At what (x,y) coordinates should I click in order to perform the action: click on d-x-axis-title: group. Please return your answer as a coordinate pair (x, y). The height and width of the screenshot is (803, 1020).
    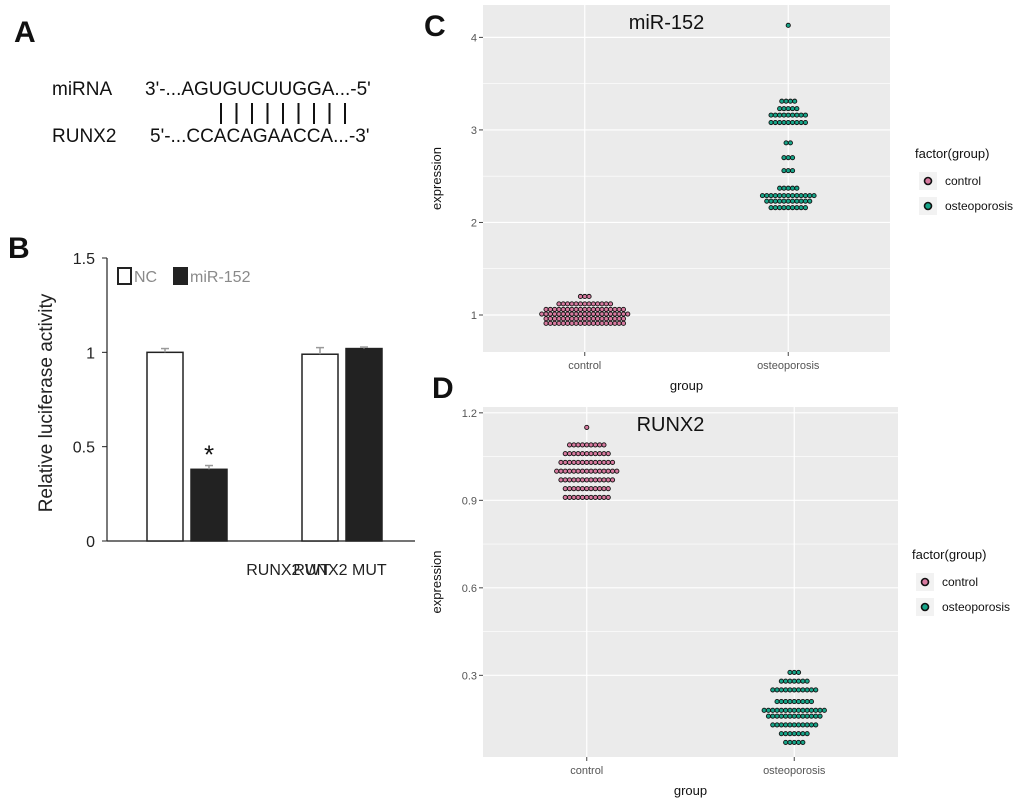
    Looking at the image, I should click on (690, 790).